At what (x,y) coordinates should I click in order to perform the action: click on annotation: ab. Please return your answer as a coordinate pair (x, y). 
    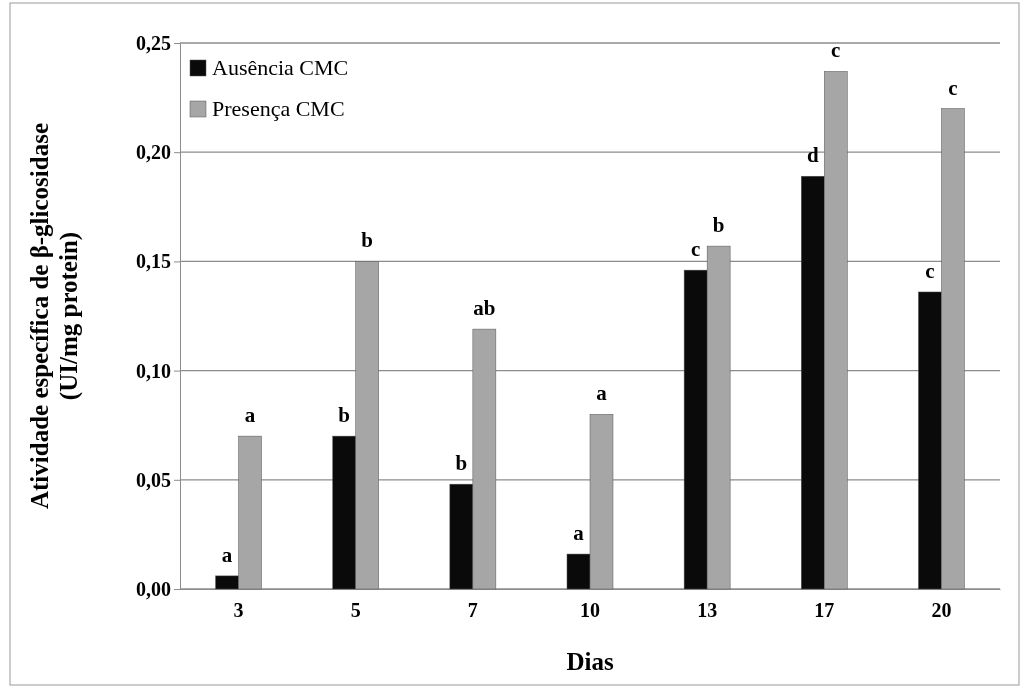
    Looking at the image, I should click on (484, 308).